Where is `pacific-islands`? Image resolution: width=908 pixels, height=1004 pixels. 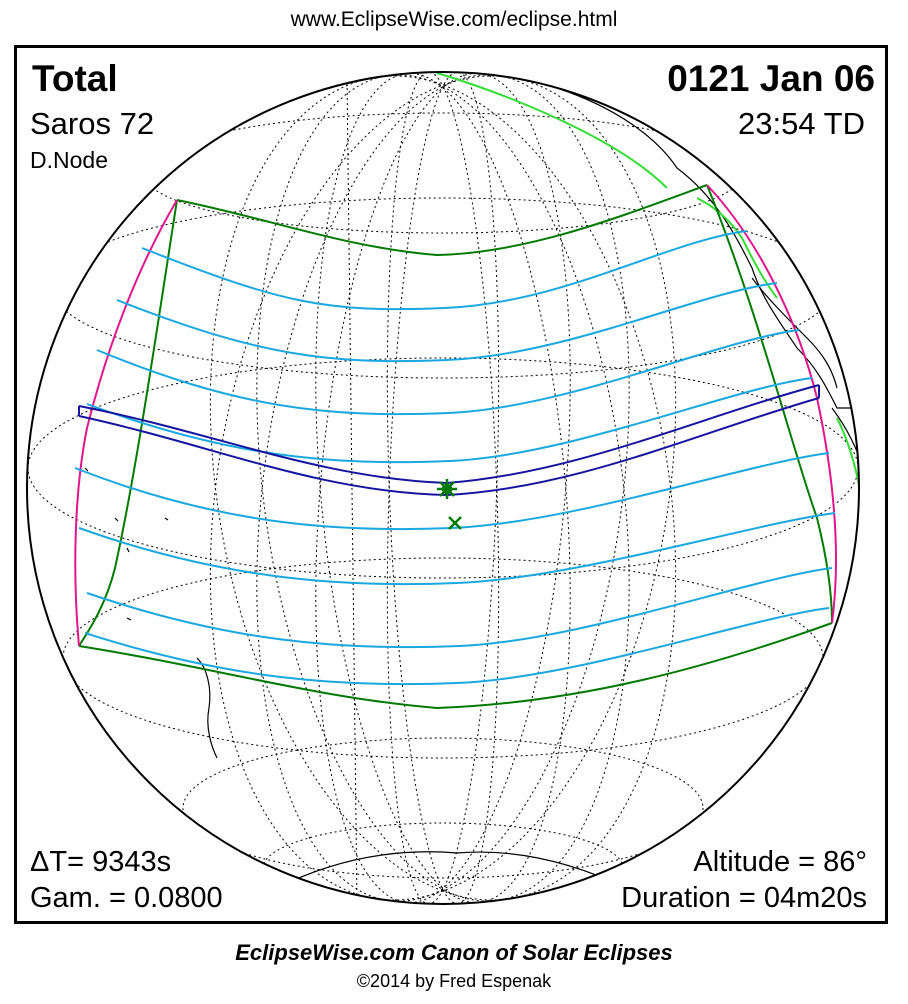 pacific-islands is located at coordinates (126, 544).